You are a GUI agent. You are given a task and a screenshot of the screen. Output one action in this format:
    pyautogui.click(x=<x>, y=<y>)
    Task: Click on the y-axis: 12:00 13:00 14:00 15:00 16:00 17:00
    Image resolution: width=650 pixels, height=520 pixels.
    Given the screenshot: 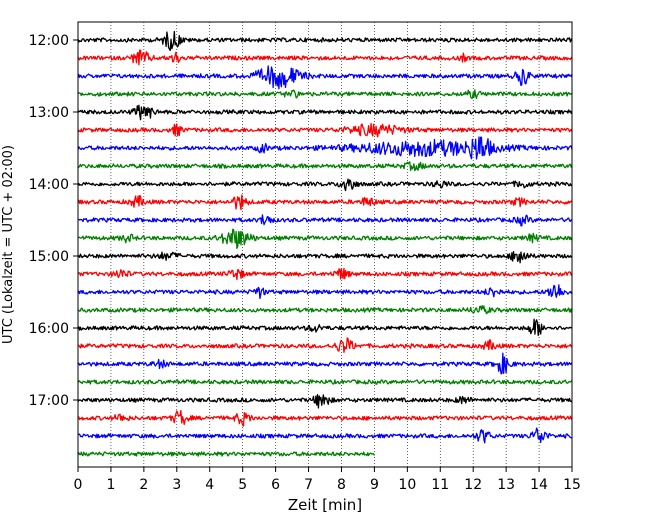 What is the action you would take?
    pyautogui.click(x=53, y=221)
    